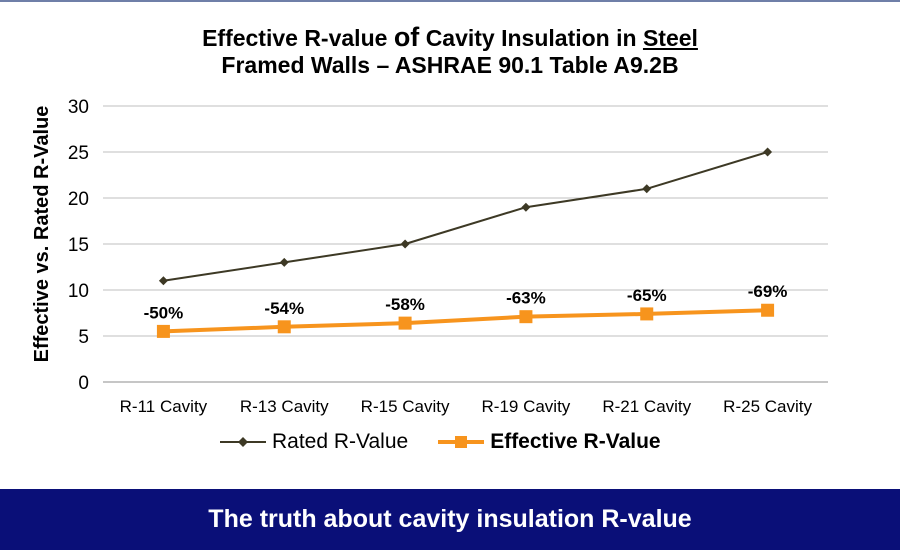 The image size is (900, 550). I want to click on y-tick-label-20: 20, so click(78, 199).